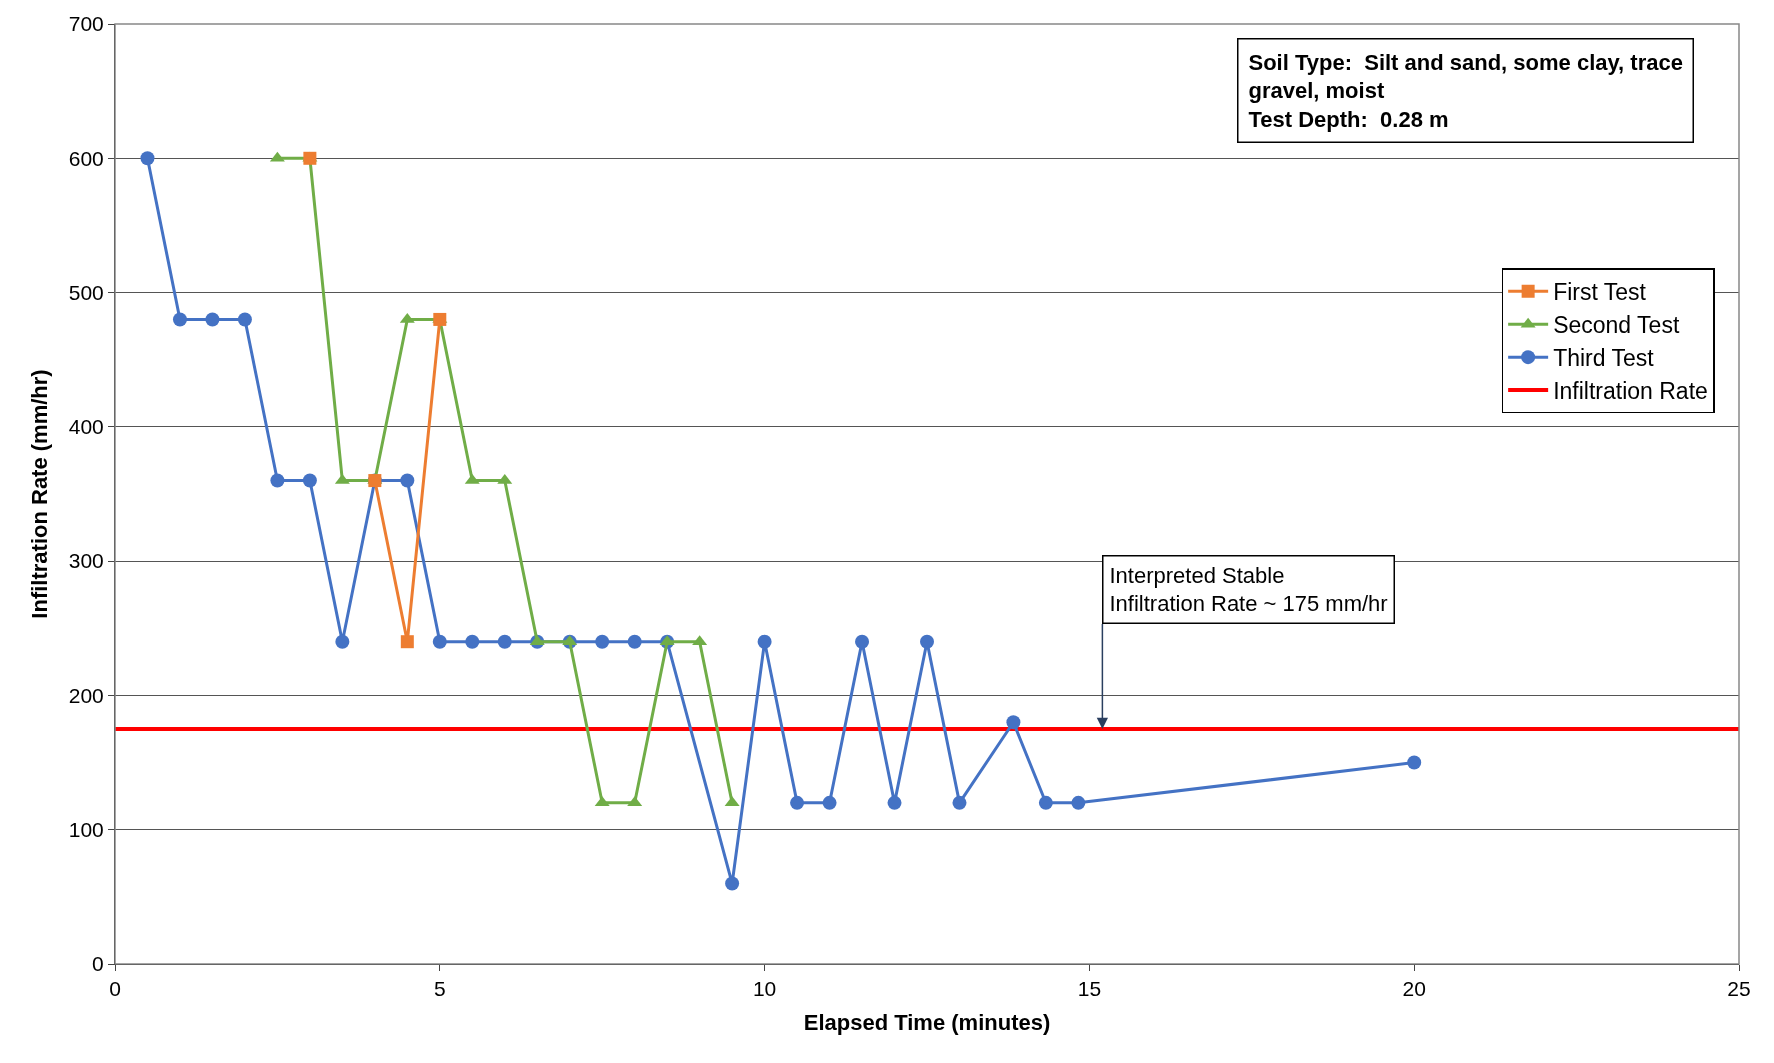  Describe the element at coordinates (764, 989) in the screenshot. I see `x-tick-label: 10` at that location.